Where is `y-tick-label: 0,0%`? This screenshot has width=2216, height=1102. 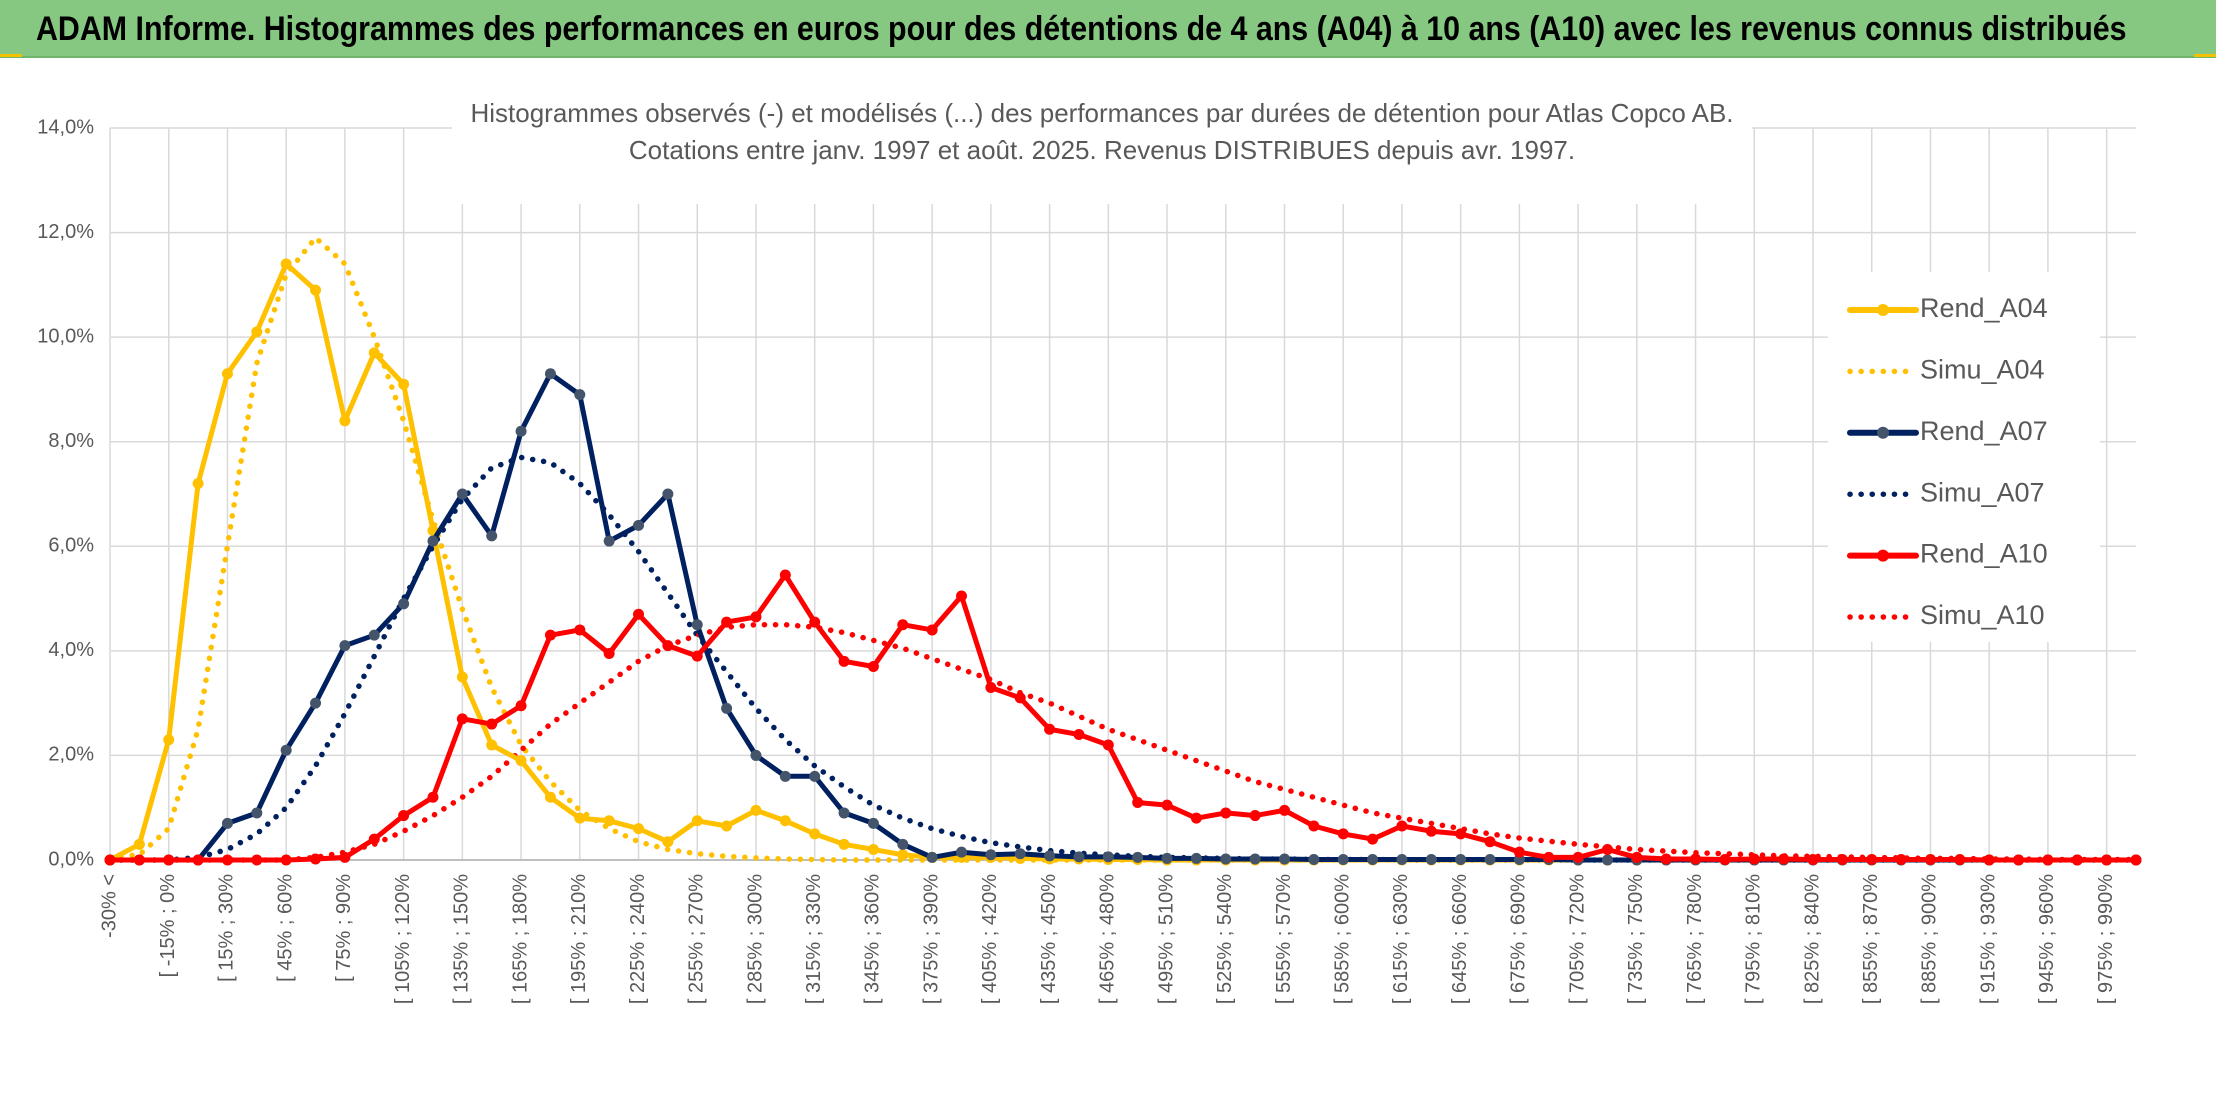
y-tick-label: 0,0% is located at coordinates (71, 859).